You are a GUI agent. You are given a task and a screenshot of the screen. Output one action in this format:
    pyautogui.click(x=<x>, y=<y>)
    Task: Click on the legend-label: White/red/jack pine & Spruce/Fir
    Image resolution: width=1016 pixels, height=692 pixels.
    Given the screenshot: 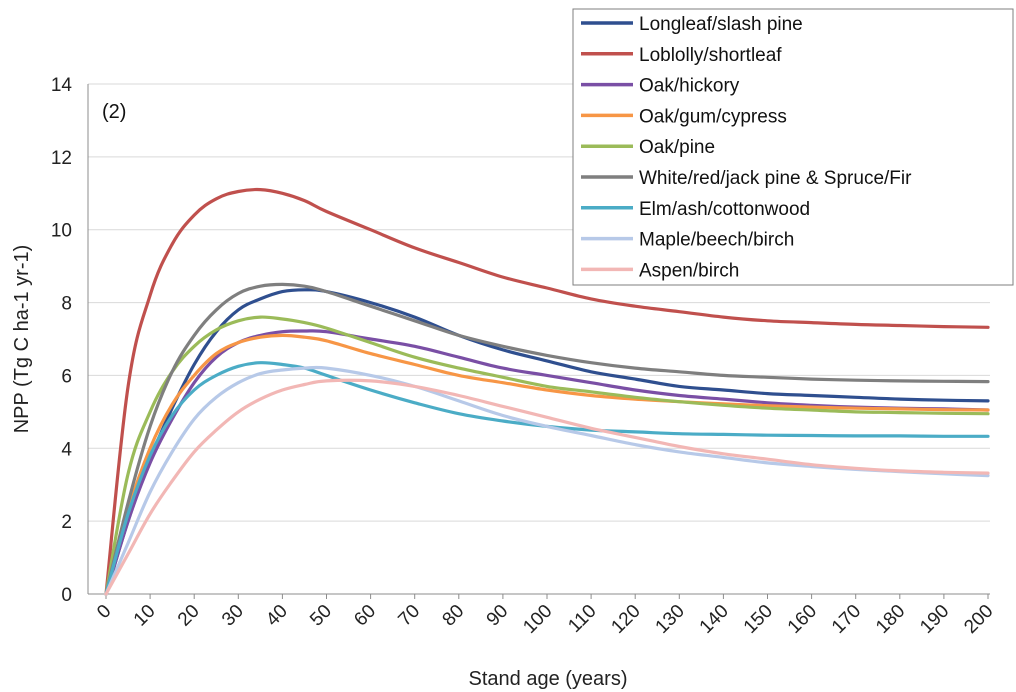 What is the action you would take?
    pyautogui.click(x=775, y=178)
    